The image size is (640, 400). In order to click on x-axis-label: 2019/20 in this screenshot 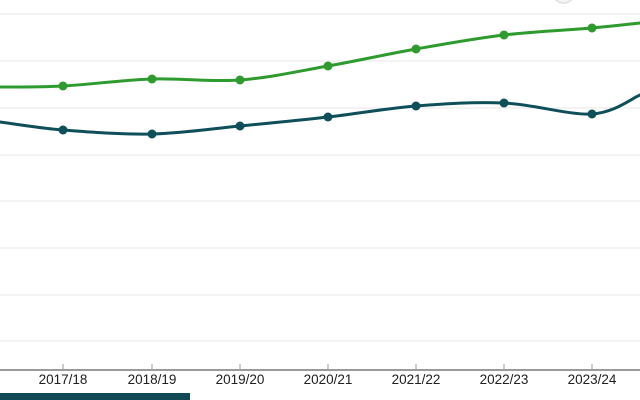, I will do `click(240, 379)`.